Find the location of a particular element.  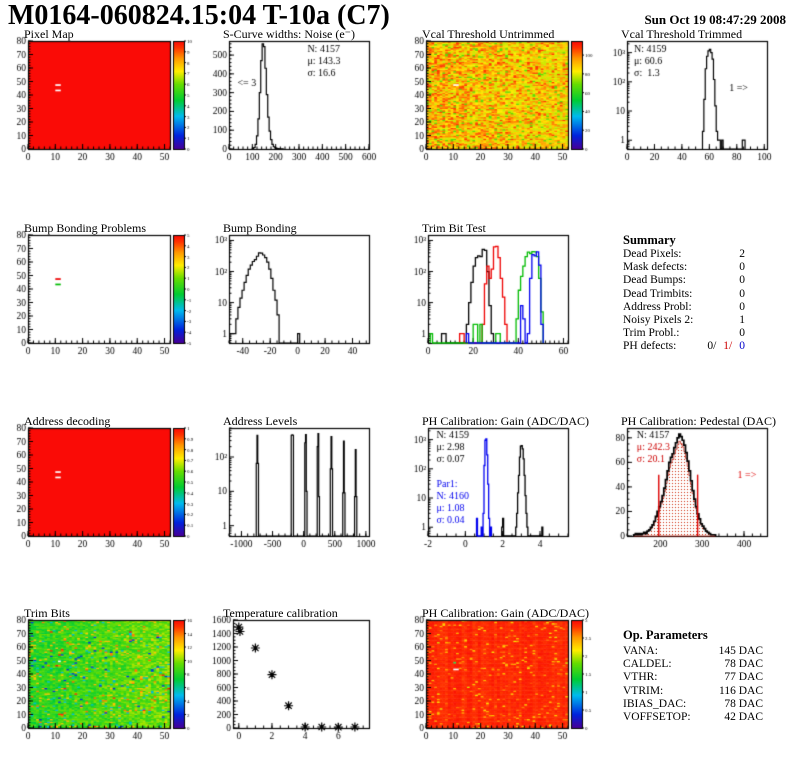

scurve-noise-canvas is located at coordinates (298, 111).